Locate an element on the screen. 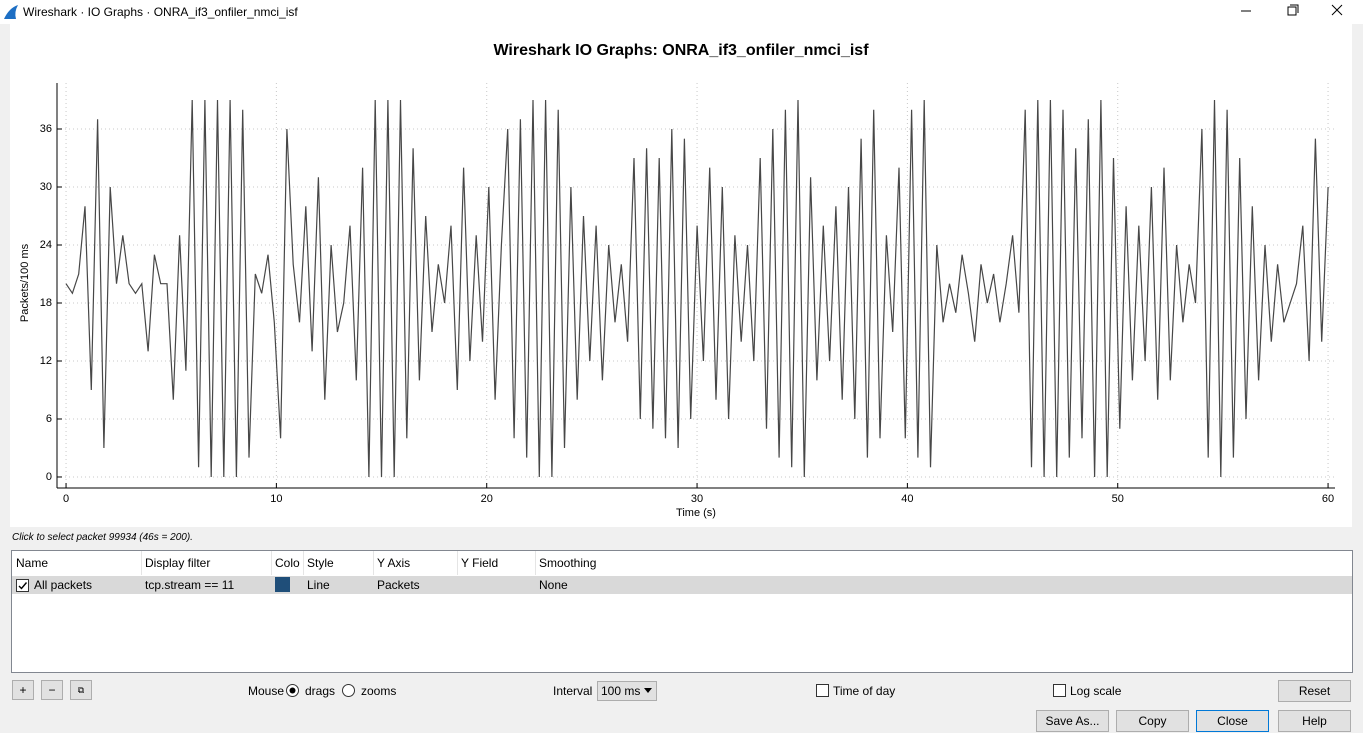  row-name: All packets is located at coordinates (63, 585).